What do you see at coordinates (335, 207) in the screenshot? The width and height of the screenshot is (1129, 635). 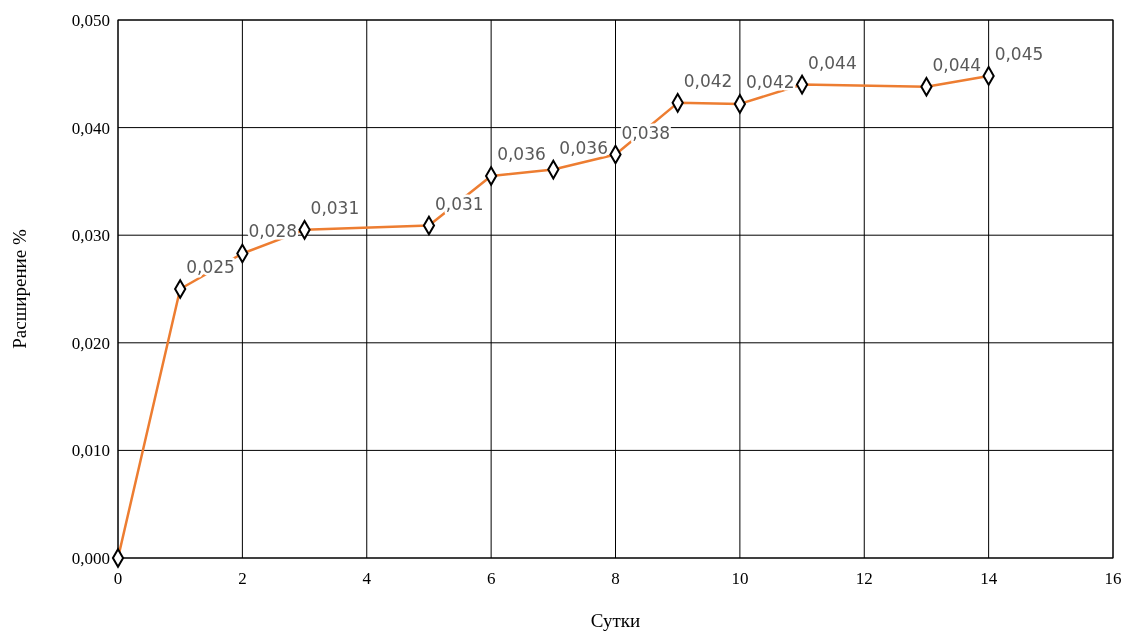 I see `data-label: 0,031` at bounding box center [335, 207].